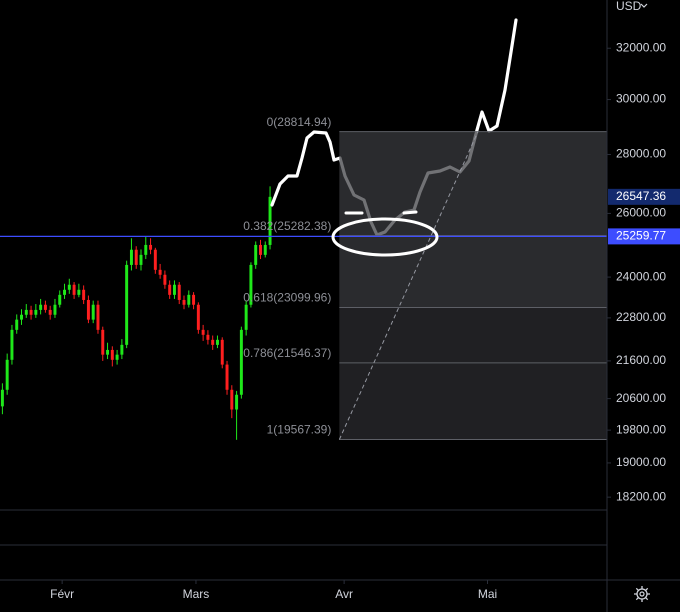 This screenshot has width=680, height=612. I want to click on fib-trend-line, so click(408, 285).